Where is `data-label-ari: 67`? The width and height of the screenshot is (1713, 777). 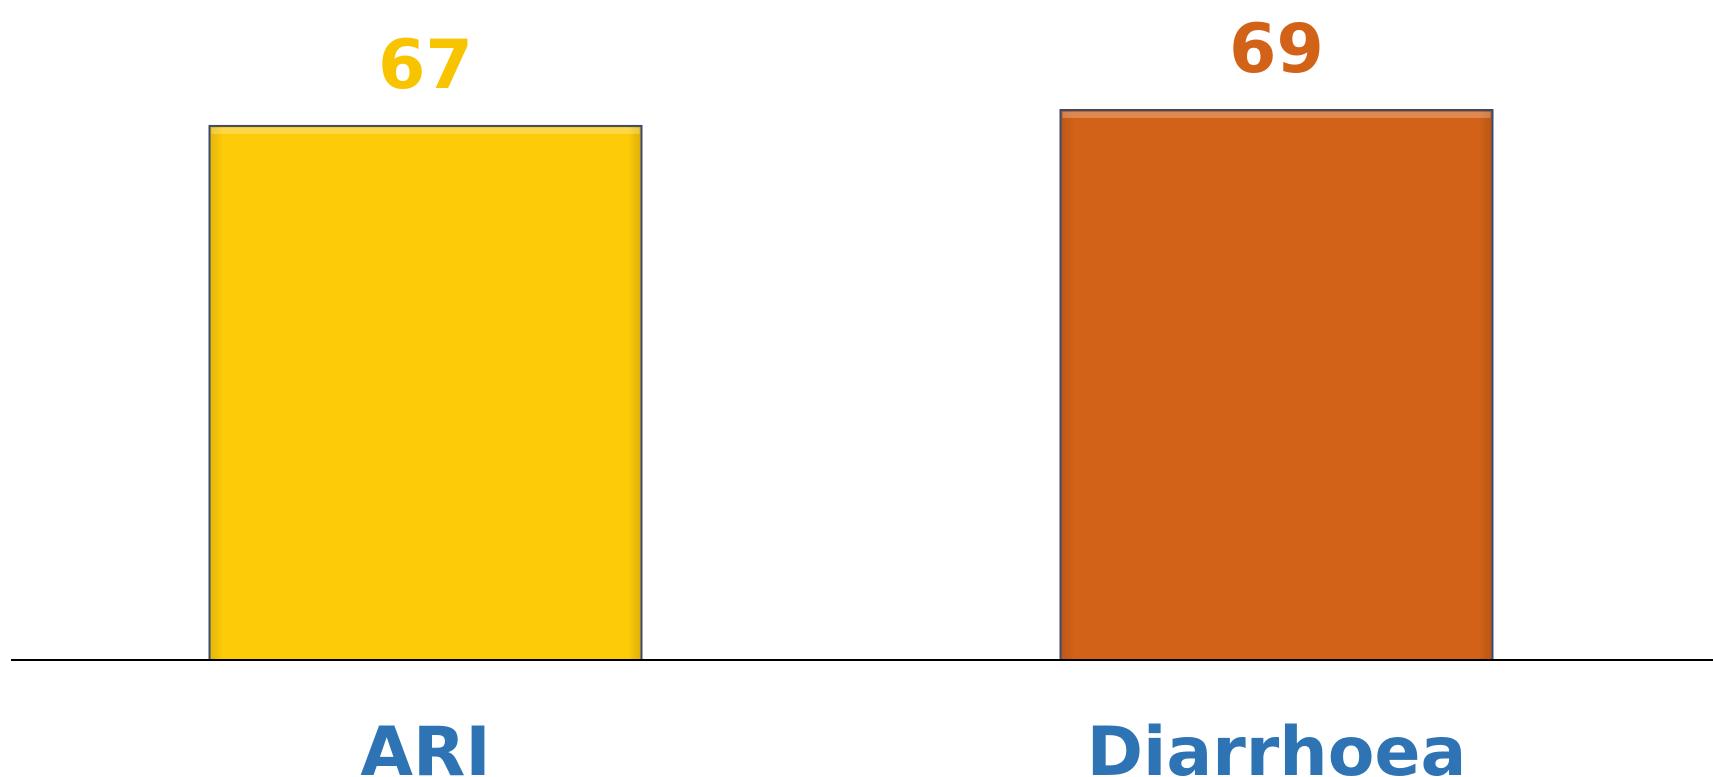 data-label-ari: 67 is located at coordinates (425, 65).